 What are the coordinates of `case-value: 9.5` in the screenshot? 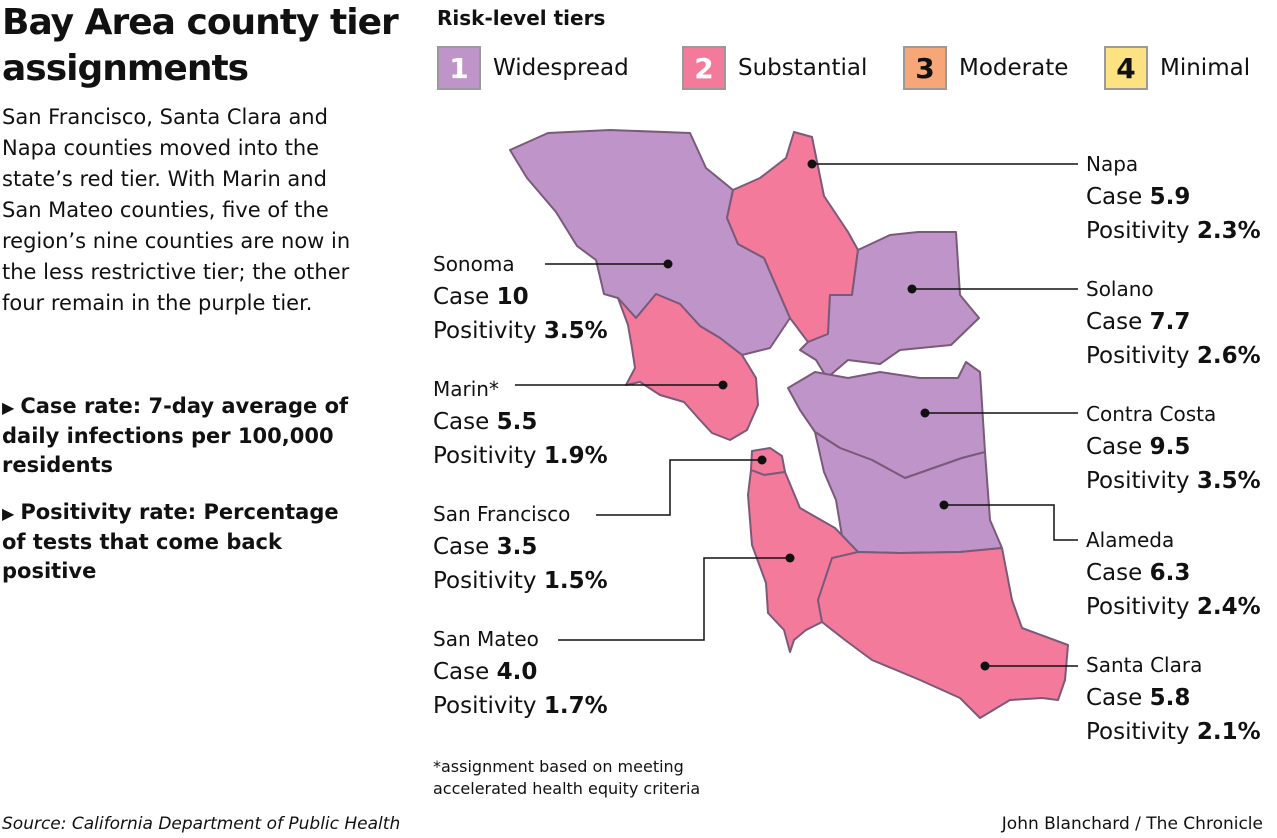 It's located at (1170, 447).